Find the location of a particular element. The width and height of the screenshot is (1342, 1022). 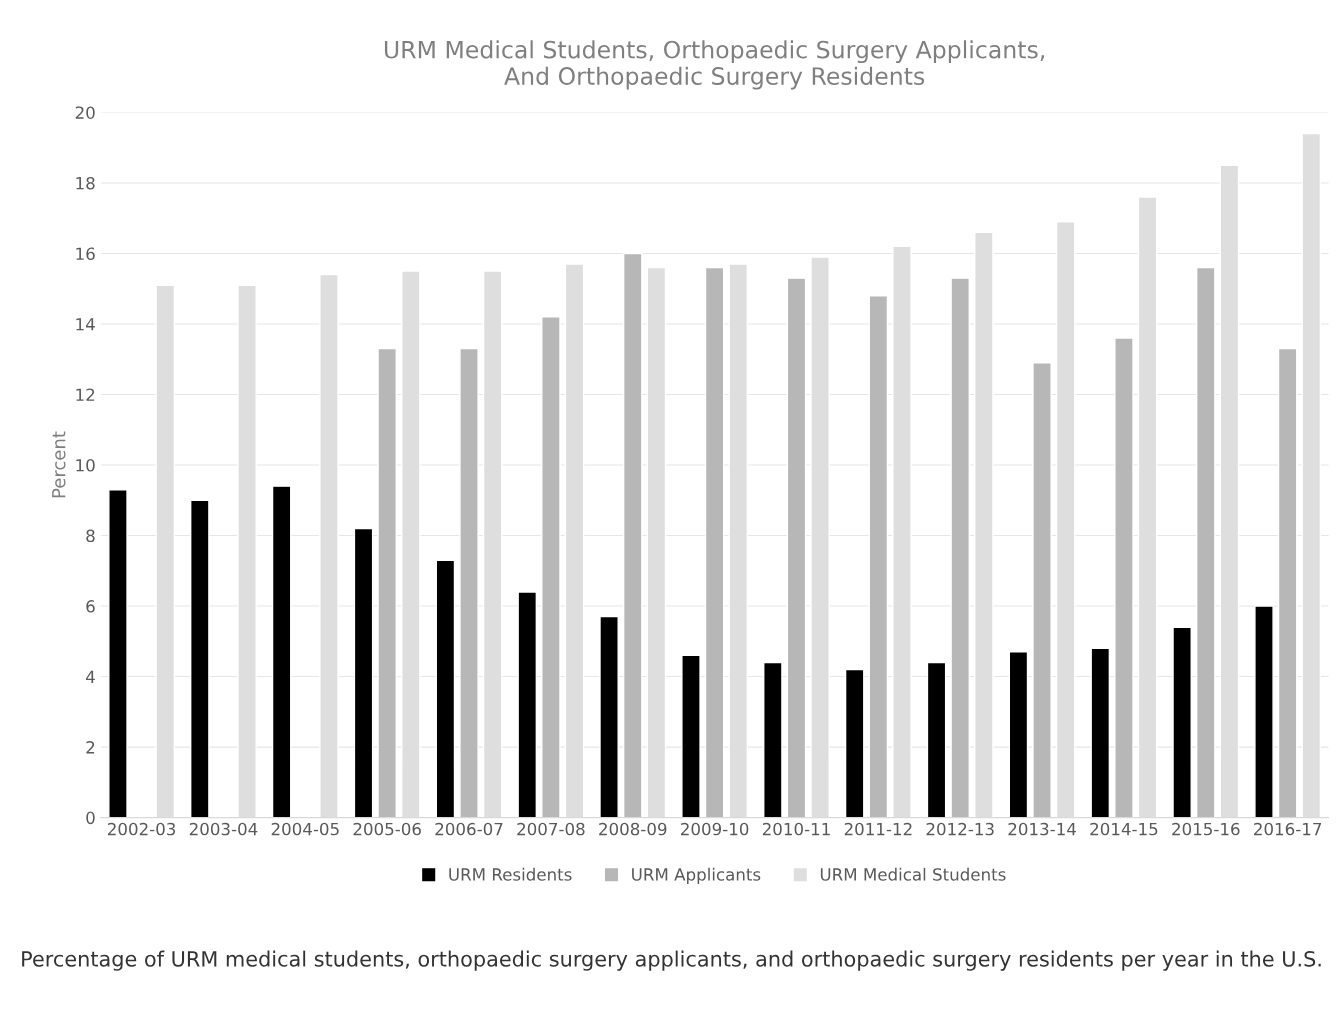

x-tick-label: 2014-15 is located at coordinates (1124, 829).